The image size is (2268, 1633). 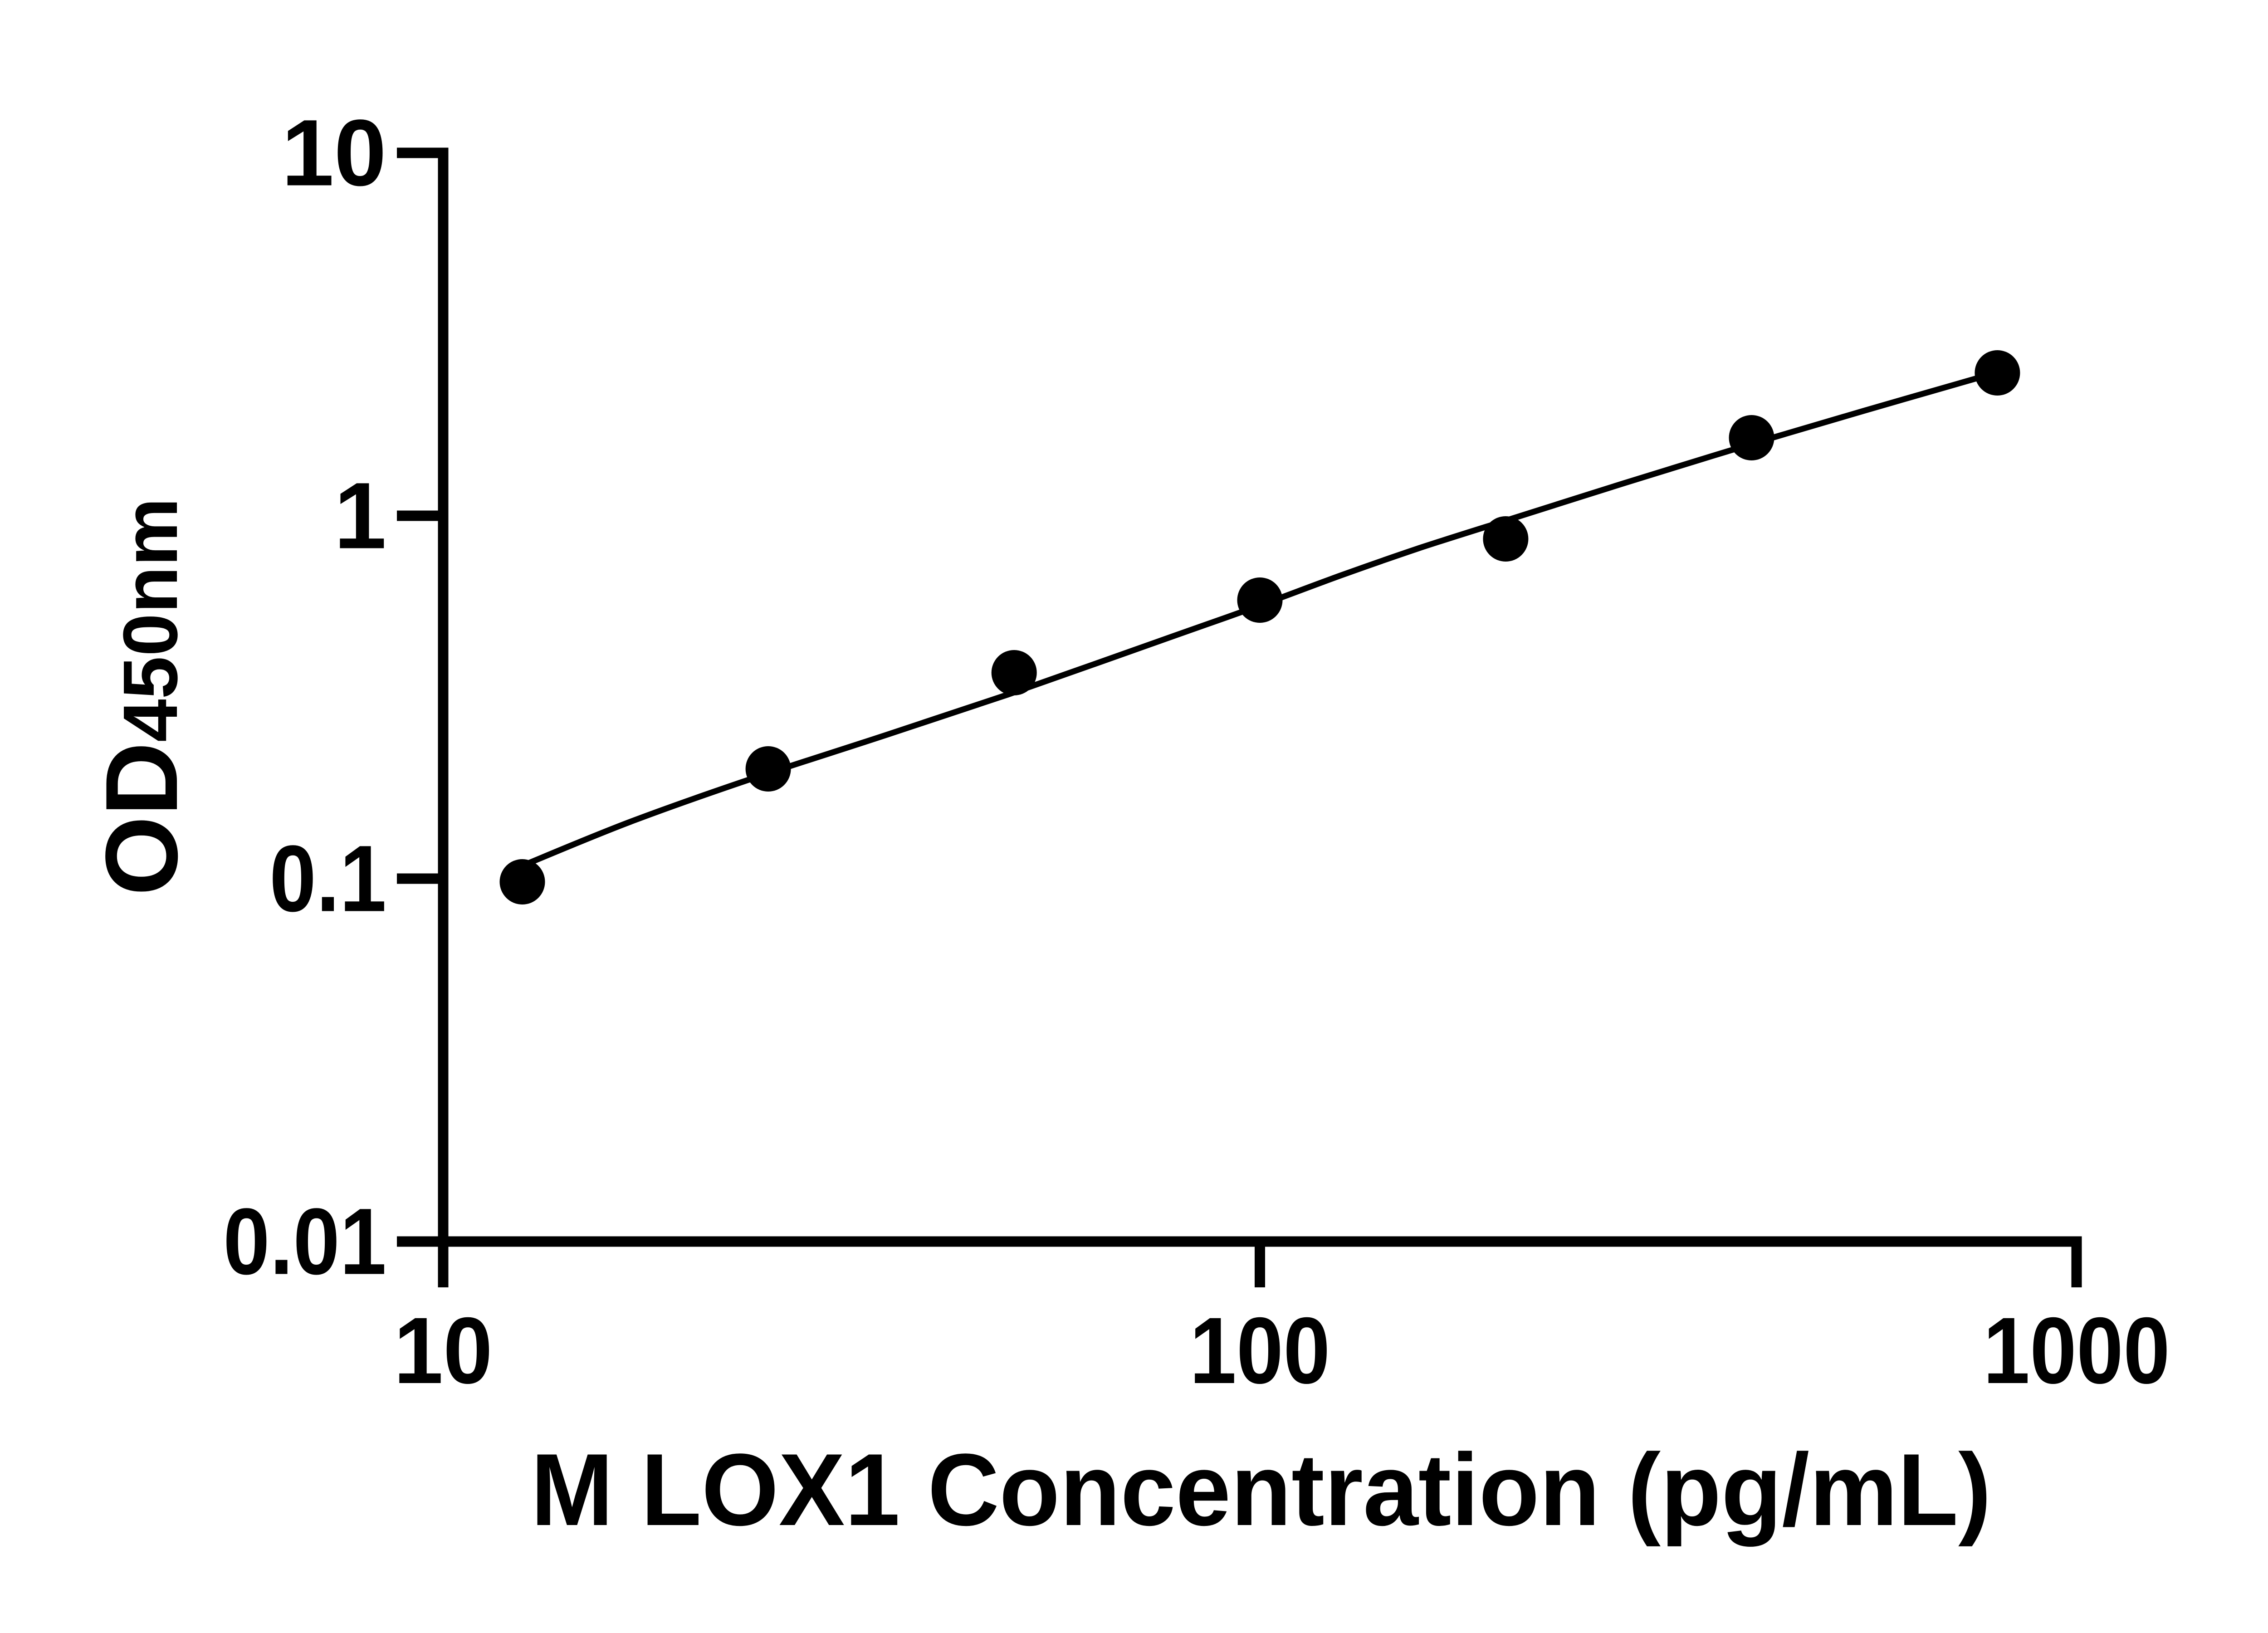 I want to click on svg-text: 1, so click(x=360, y=516).